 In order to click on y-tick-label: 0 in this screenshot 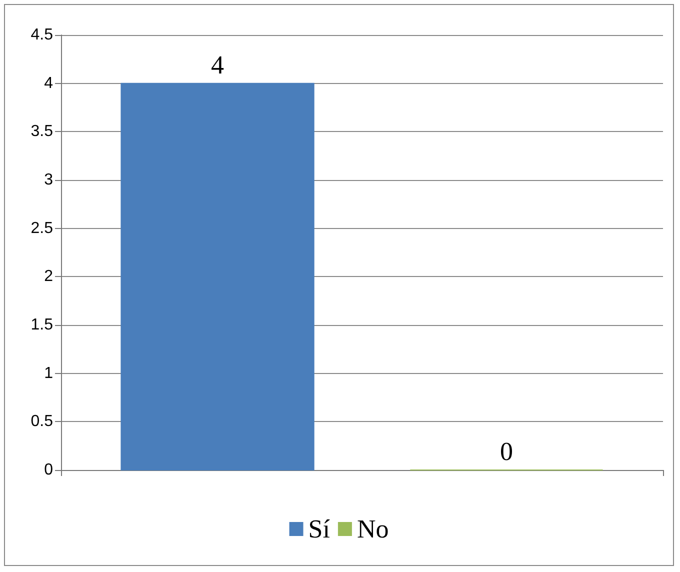, I will do `click(49, 470)`.